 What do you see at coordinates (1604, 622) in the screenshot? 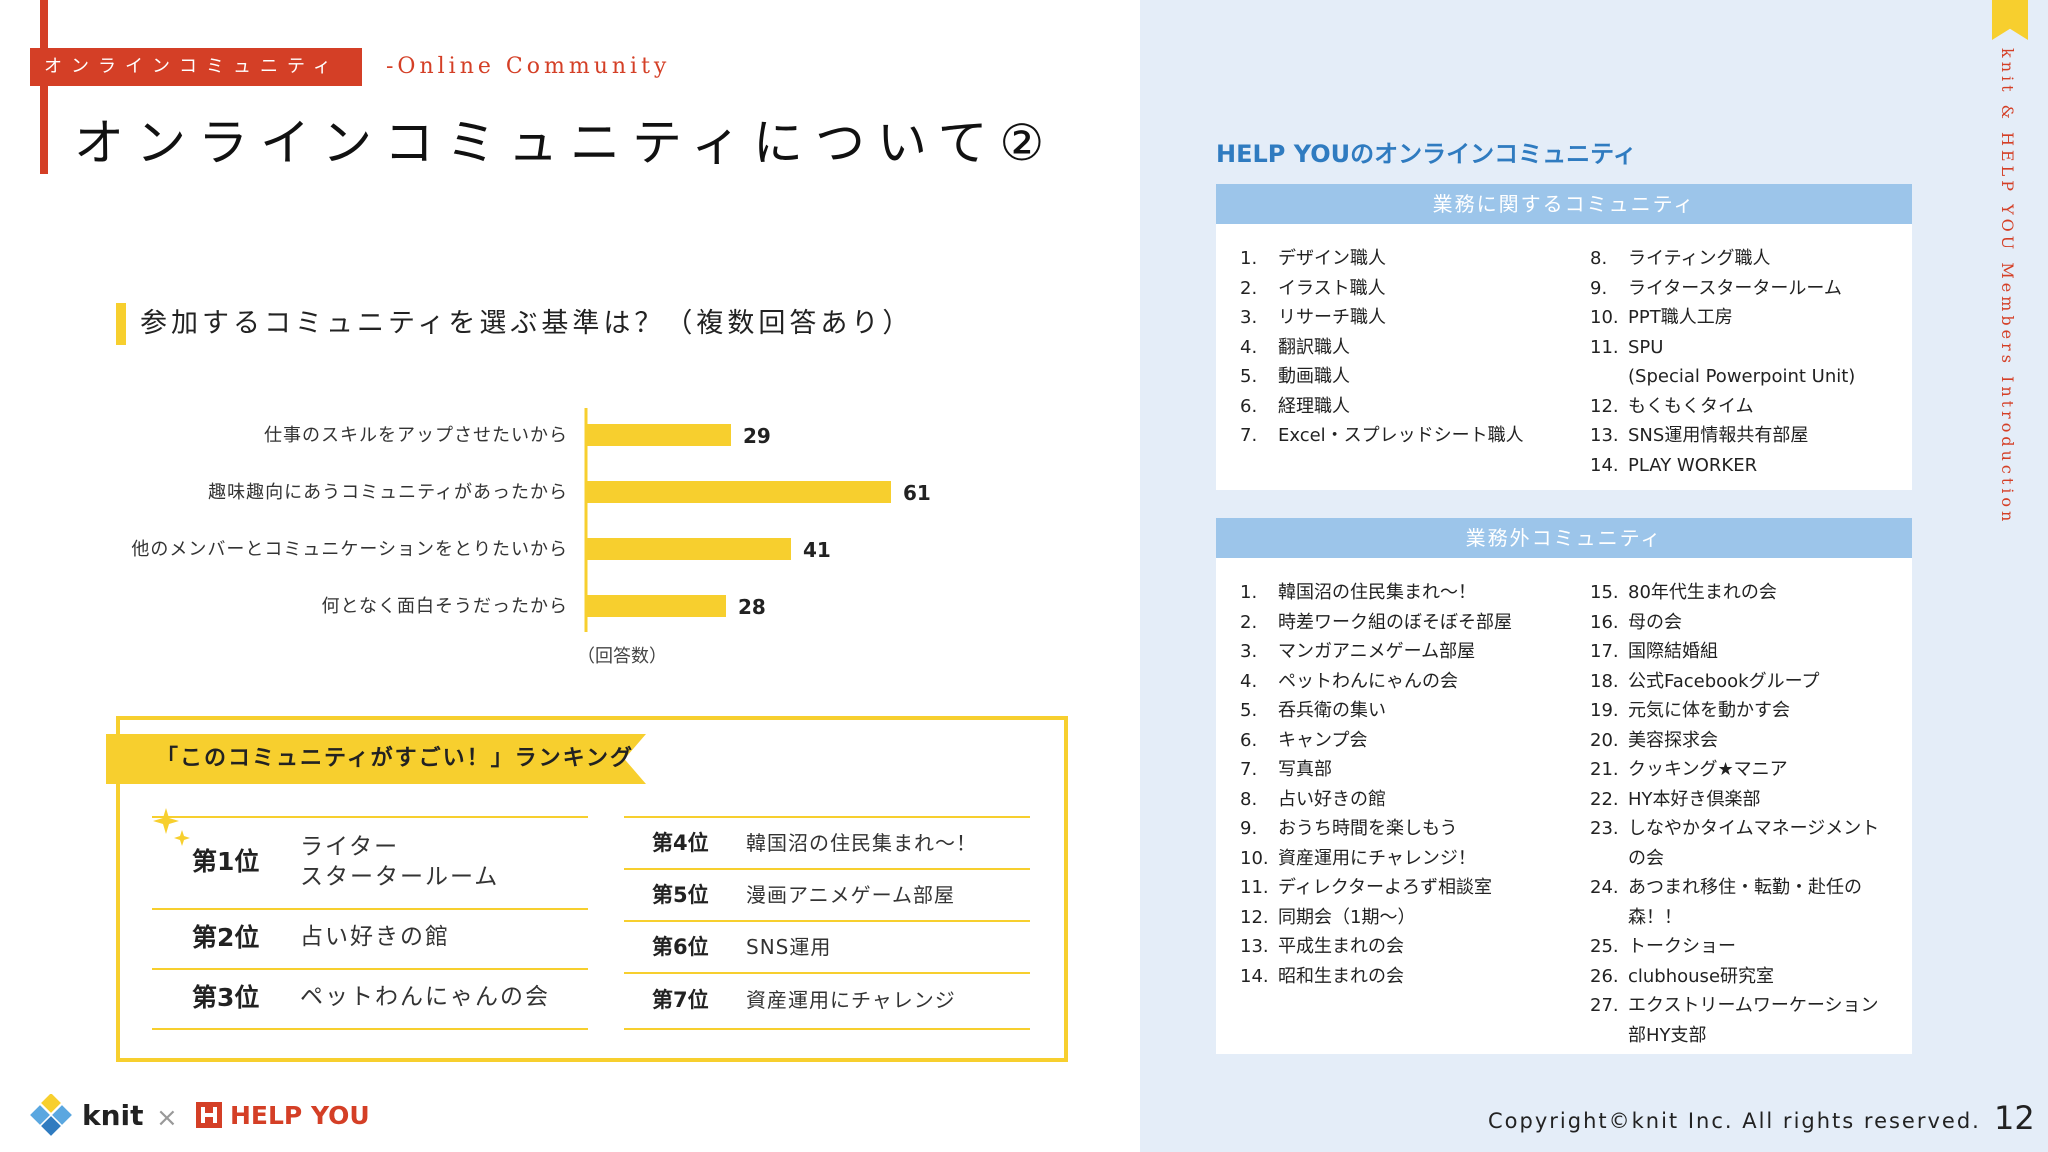
I see `community-number: 16.` at bounding box center [1604, 622].